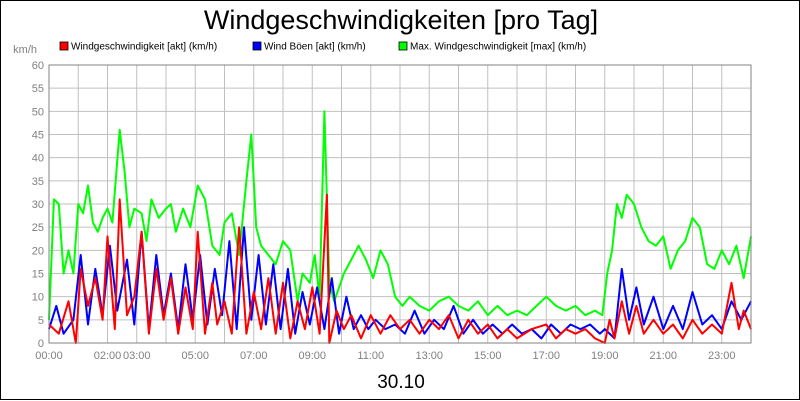 Image resolution: width=800 pixels, height=401 pixels. Describe the element at coordinates (38, 228) in the screenshot. I see `y-tick-label: 25` at that location.